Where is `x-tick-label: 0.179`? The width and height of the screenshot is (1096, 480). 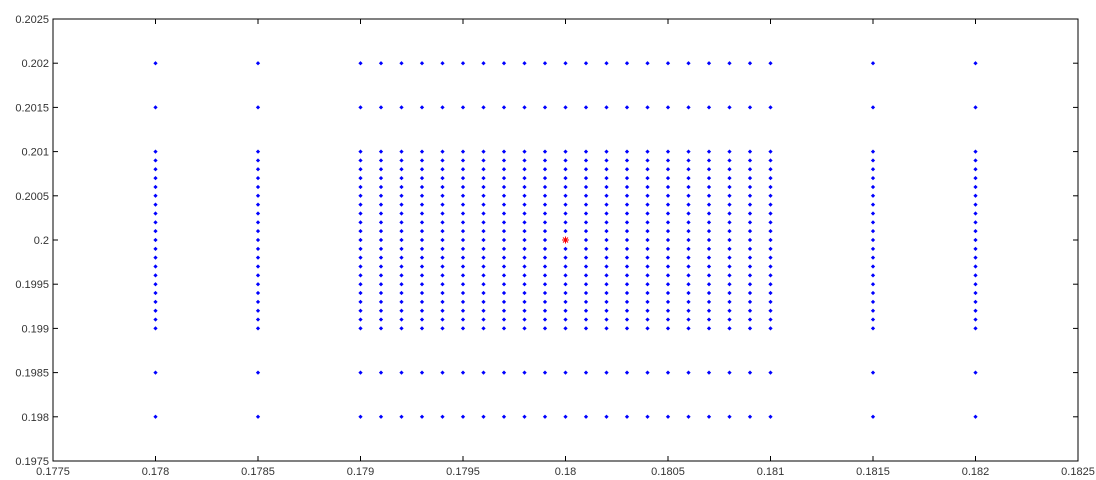 x-tick-label: 0.179 is located at coordinates (361, 472).